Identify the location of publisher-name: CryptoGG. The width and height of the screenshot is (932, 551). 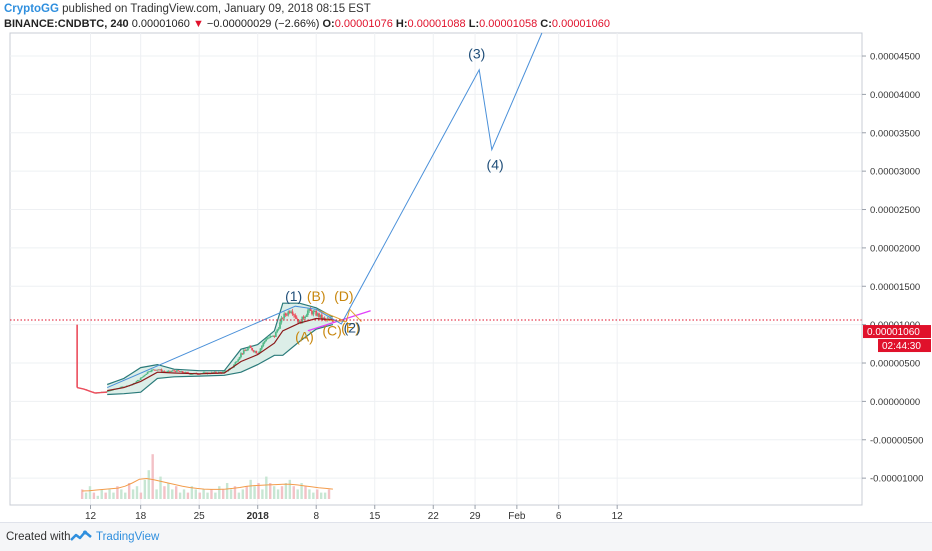
(31, 9).